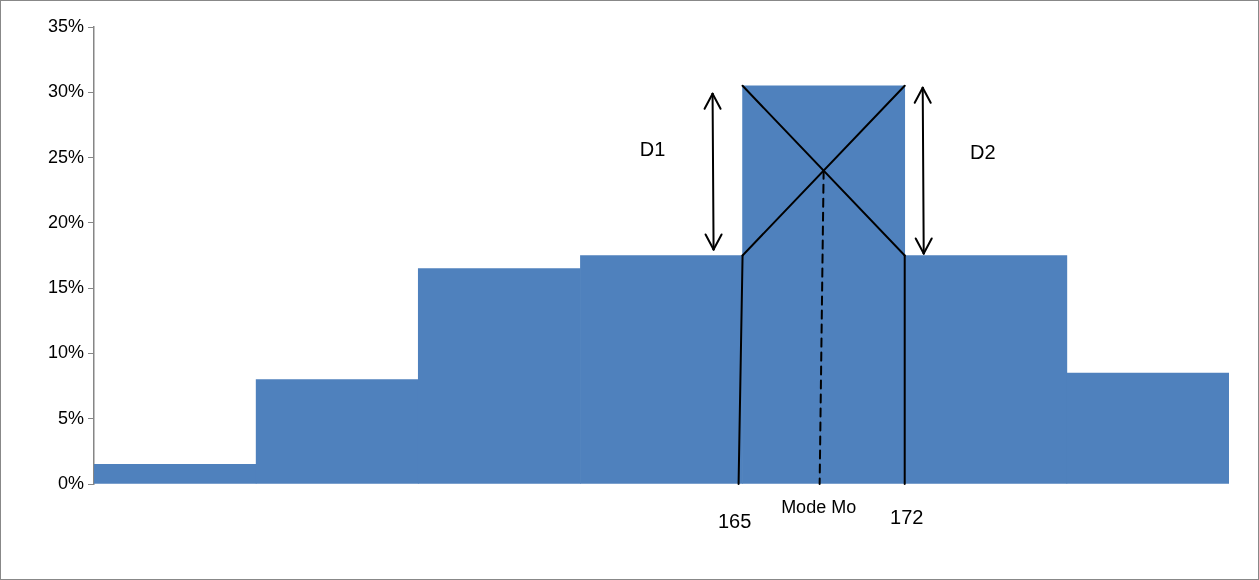  I want to click on annotation: D1, so click(652, 149).